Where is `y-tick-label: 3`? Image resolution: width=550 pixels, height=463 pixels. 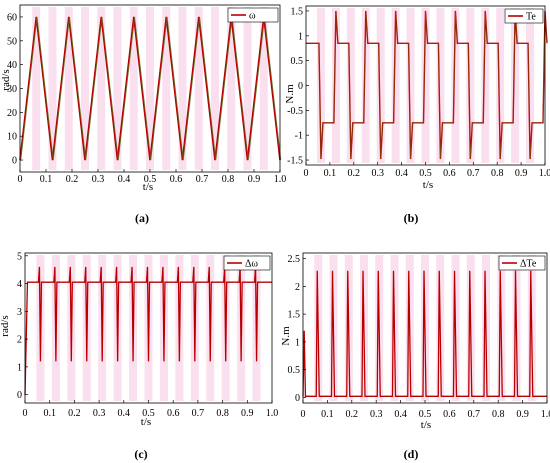 y-tick-label: 3 is located at coordinates (19, 312).